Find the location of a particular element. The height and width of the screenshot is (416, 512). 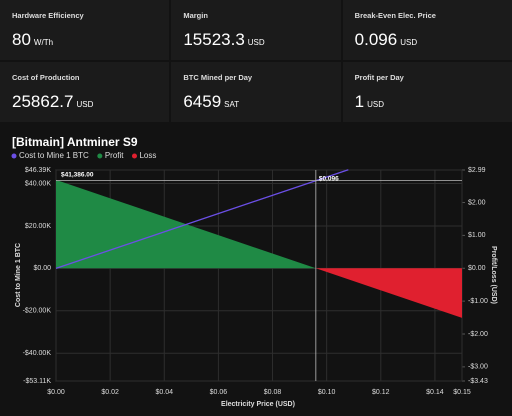

y2-axis-title: Profit/Loss (USD) is located at coordinates (493, 275).